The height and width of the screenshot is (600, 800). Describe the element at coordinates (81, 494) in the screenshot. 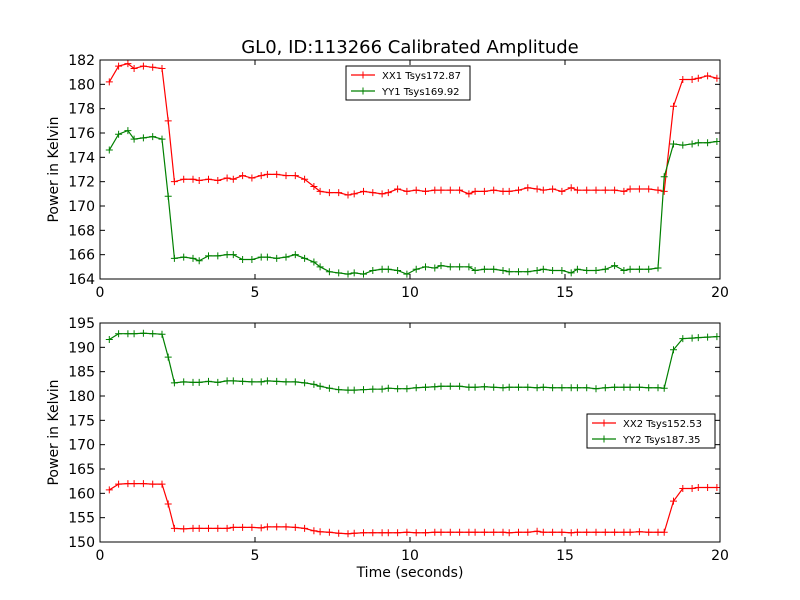

I see `y-tick-label-1-2: 160` at that location.